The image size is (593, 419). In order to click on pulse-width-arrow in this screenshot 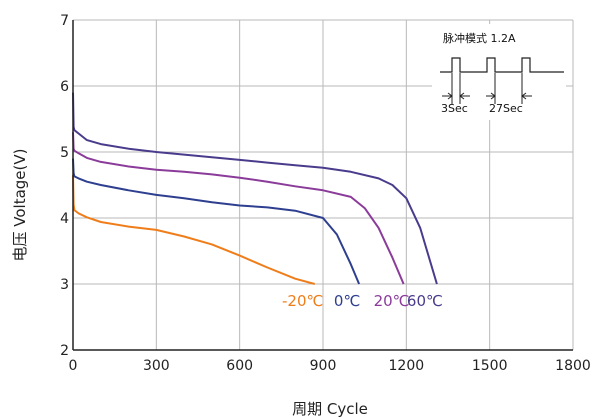, I will do `click(456, 96)`.